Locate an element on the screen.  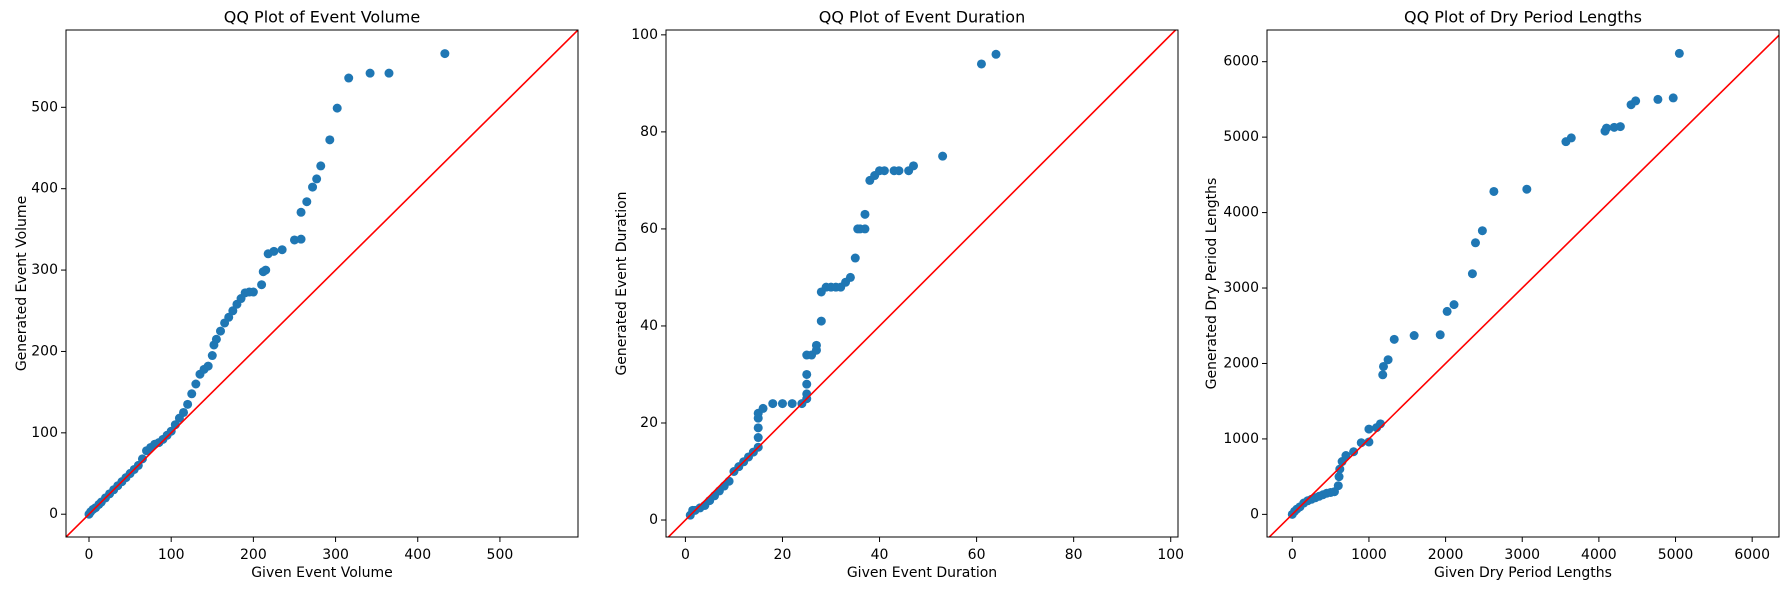
y-tick-label: 500 is located at coordinates (44, 107).